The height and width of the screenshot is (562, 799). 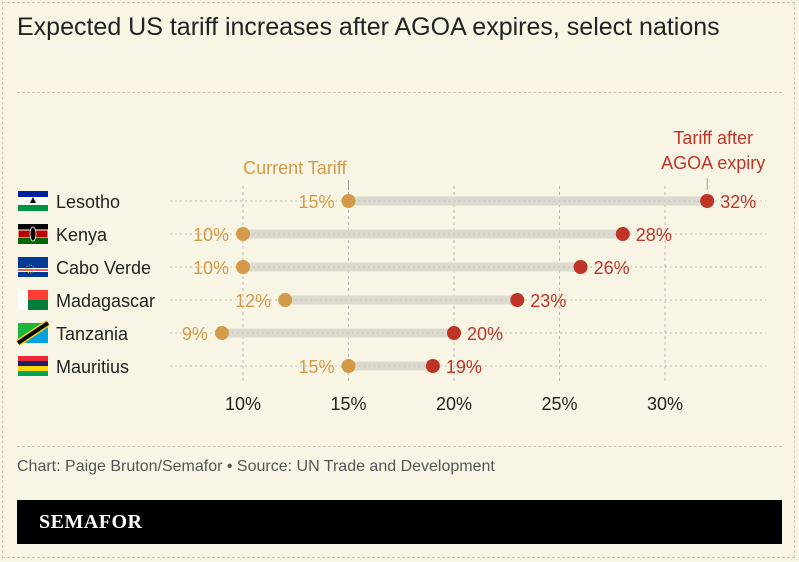 I want to click on flag-shield, so click(x=33, y=234).